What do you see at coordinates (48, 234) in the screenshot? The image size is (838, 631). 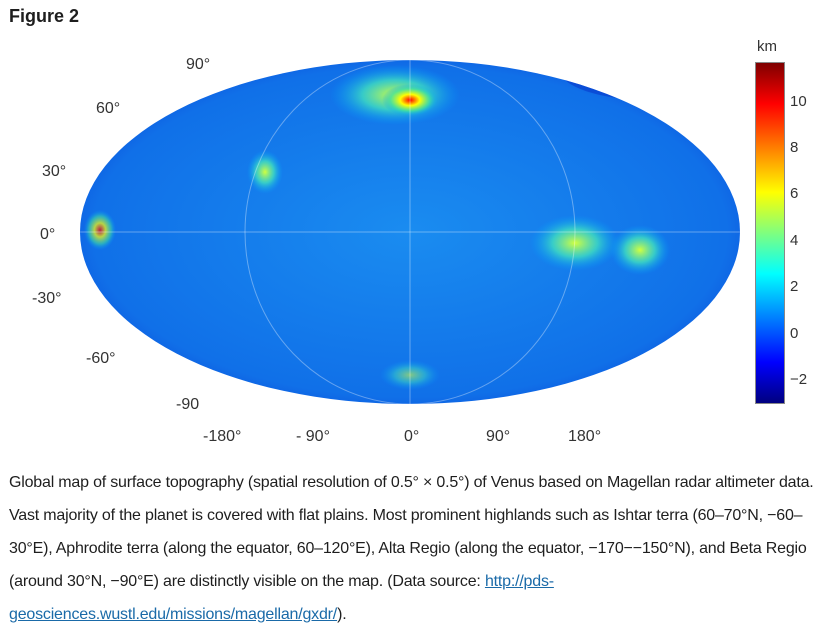 I see `lat-label-0: 0°` at bounding box center [48, 234].